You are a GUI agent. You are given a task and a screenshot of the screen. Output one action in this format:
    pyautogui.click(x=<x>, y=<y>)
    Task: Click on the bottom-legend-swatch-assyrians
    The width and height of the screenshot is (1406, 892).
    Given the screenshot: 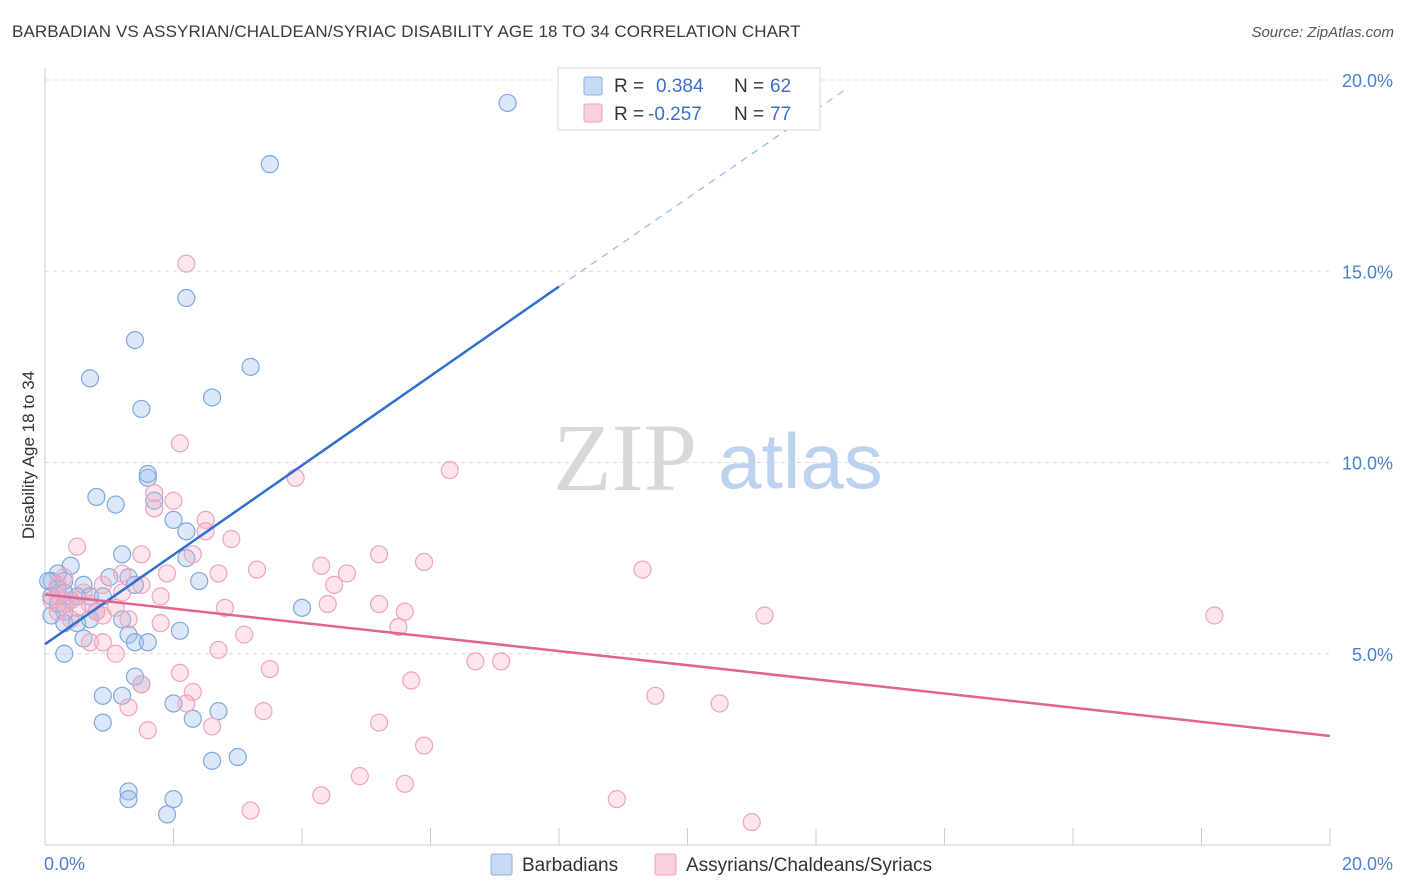 What is the action you would take?
    pyautogui.click(x=665, y=864)
    